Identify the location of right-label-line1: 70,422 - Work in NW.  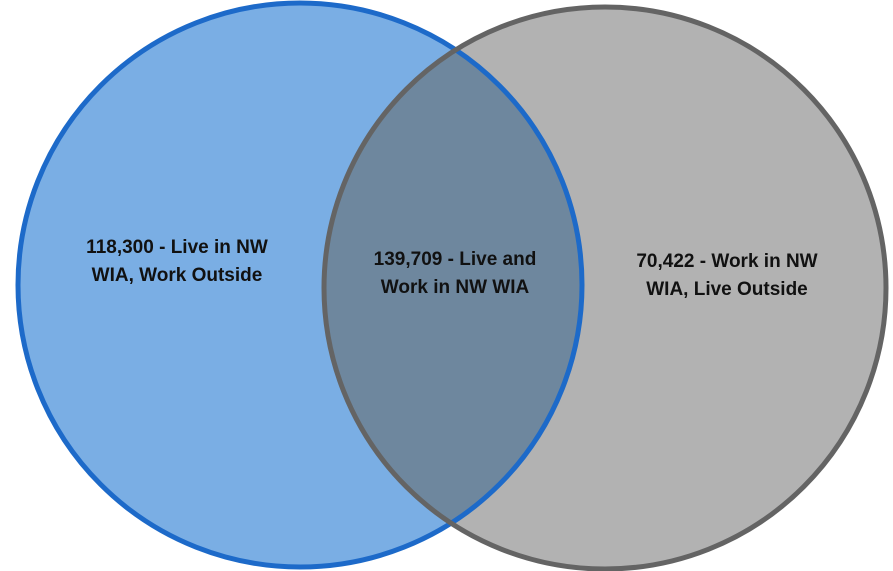
(727, 261).